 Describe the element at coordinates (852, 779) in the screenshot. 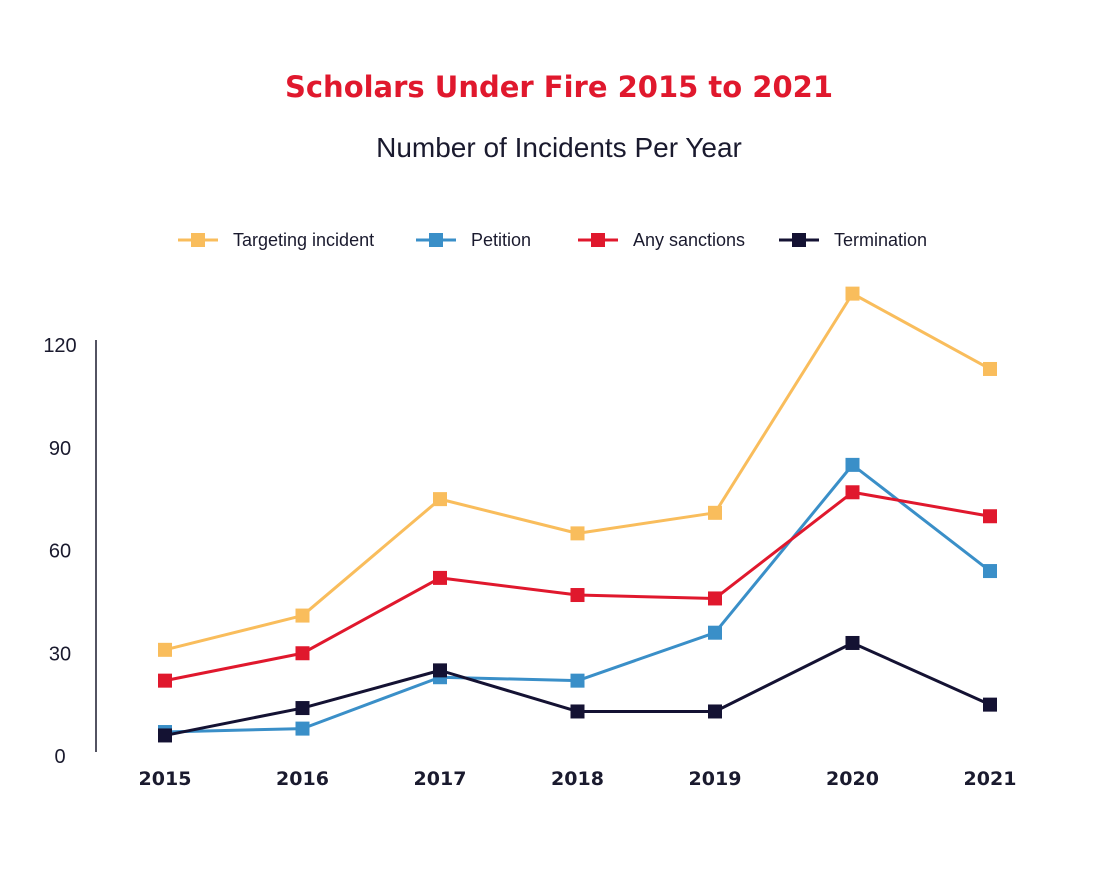

I see `x-tick-label: 2020` at that location.